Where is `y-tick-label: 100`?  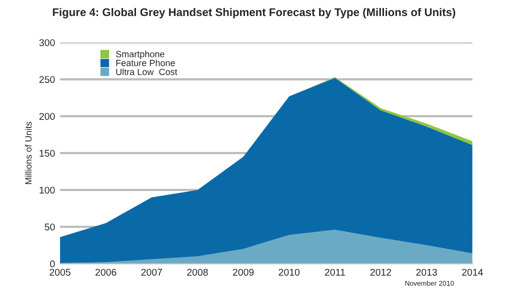 y-tick-label: 100 is located at coordinates (47, 190).